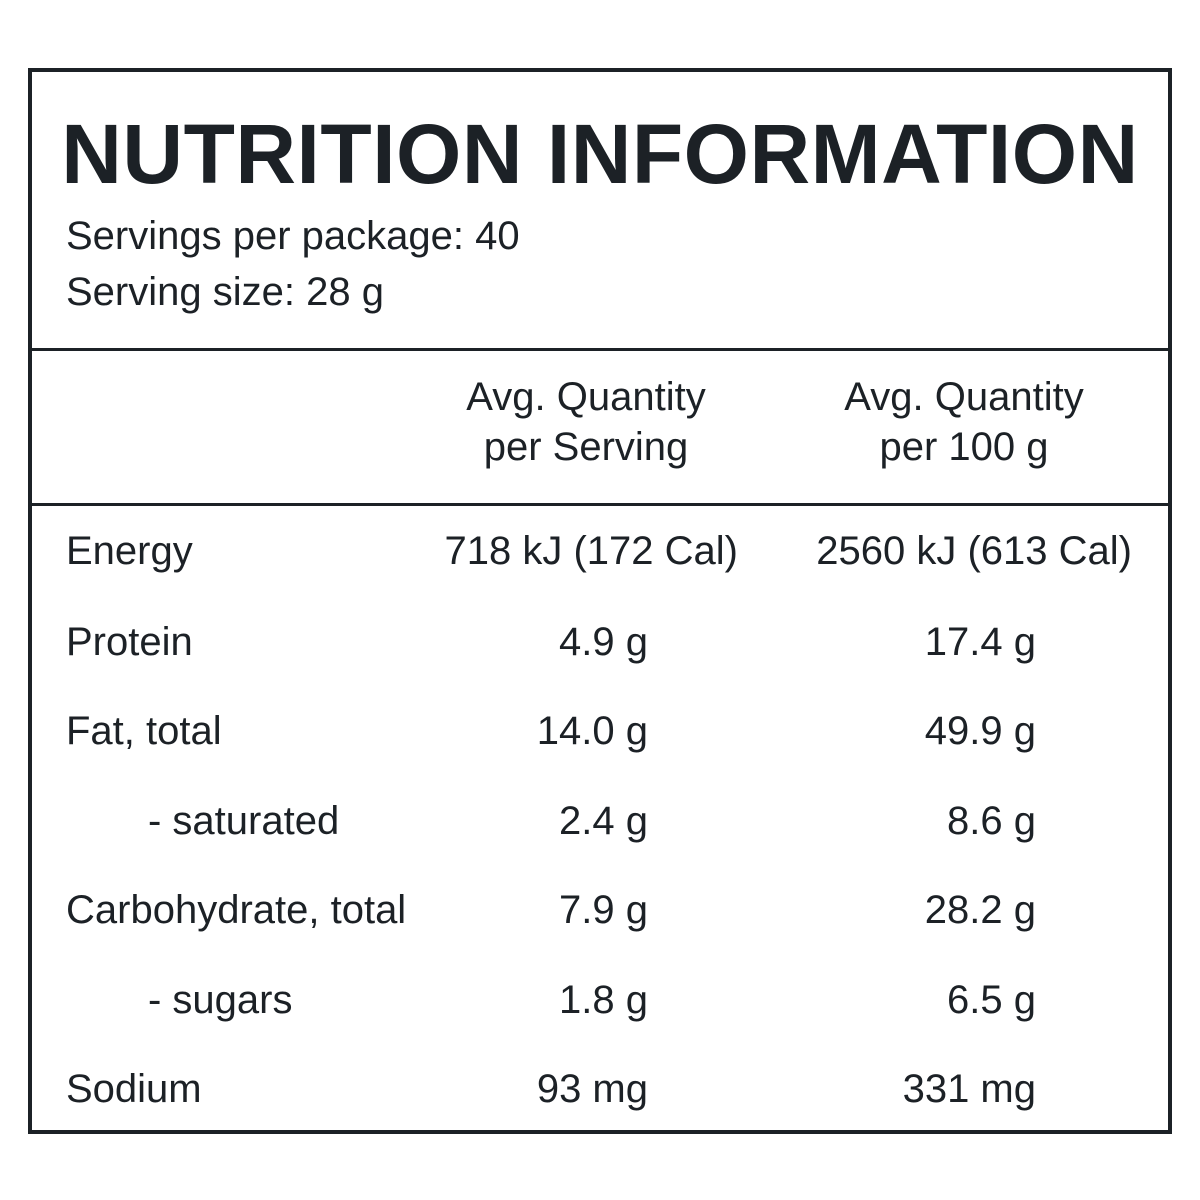 This screenshot has height=1200, width=1200. I want to click on panel-title: NUTRITION INFORMATION, so click(600, 154).